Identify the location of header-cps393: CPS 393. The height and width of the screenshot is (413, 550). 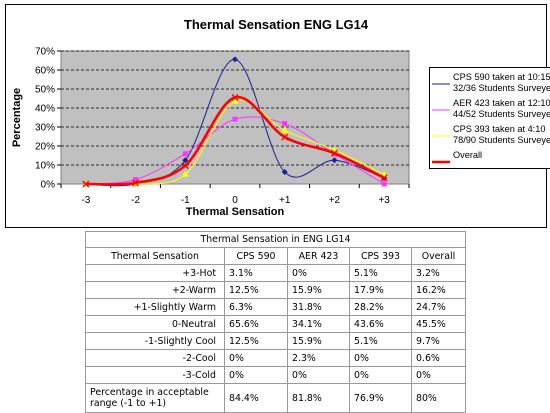
(380, 256).